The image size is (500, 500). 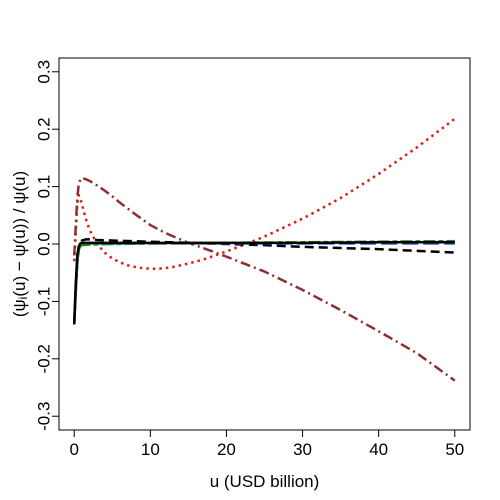 What do you see at coordinates (150, 449) in the screenshot?
I see `x-tick-label: 10` at bounding box center [150, 449].